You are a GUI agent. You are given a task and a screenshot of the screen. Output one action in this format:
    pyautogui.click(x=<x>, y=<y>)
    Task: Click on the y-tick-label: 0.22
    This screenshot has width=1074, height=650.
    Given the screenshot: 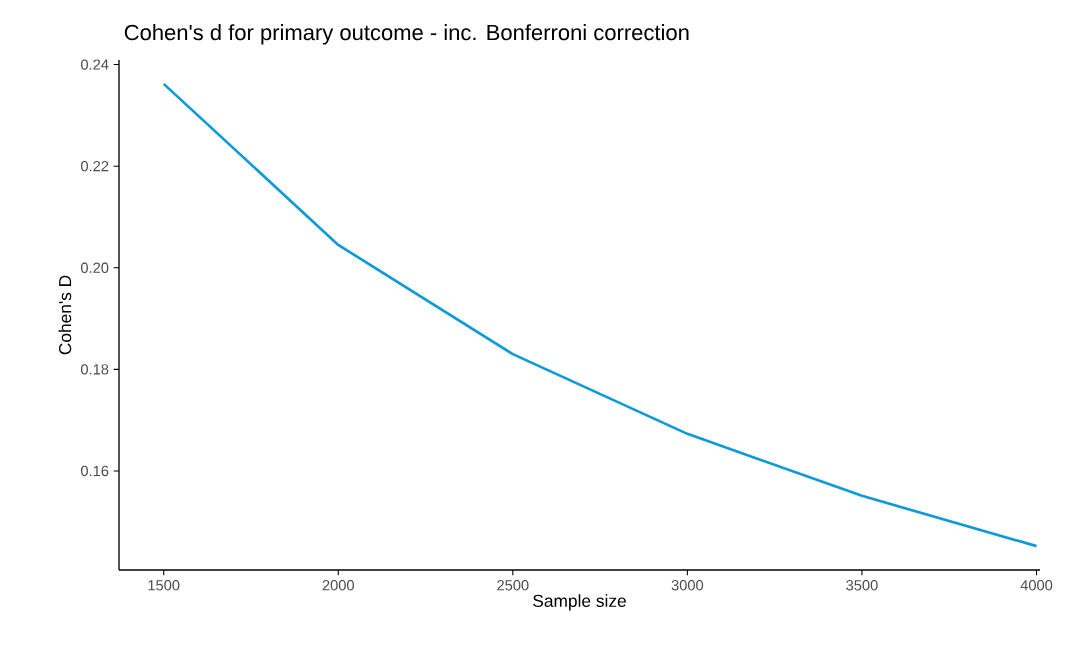 What is the action you would take?
    pyautogui.click(x=94, y=166)
    